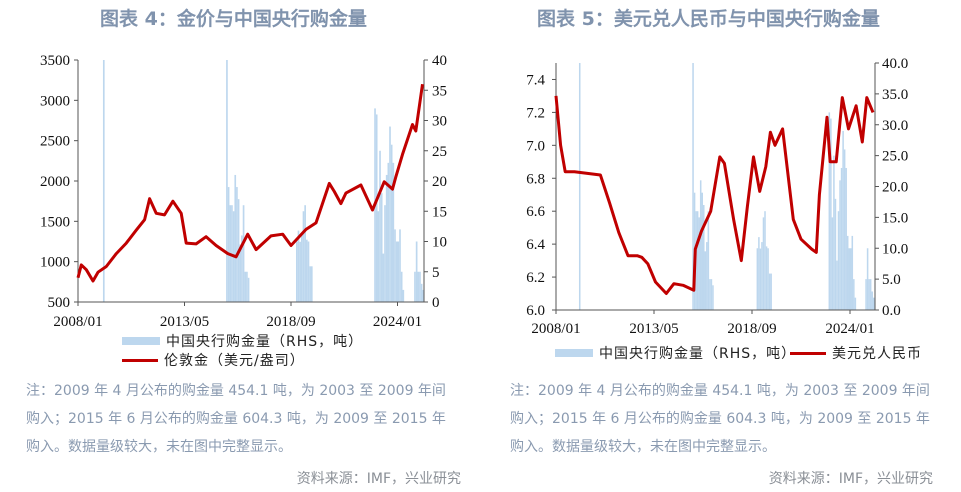 The height and width of the screenshot is (492, 961). What do you see at coordinates (574, 353) in the screenshot?
I see `legend-swatch-bar` at bounding box center [574, 353].